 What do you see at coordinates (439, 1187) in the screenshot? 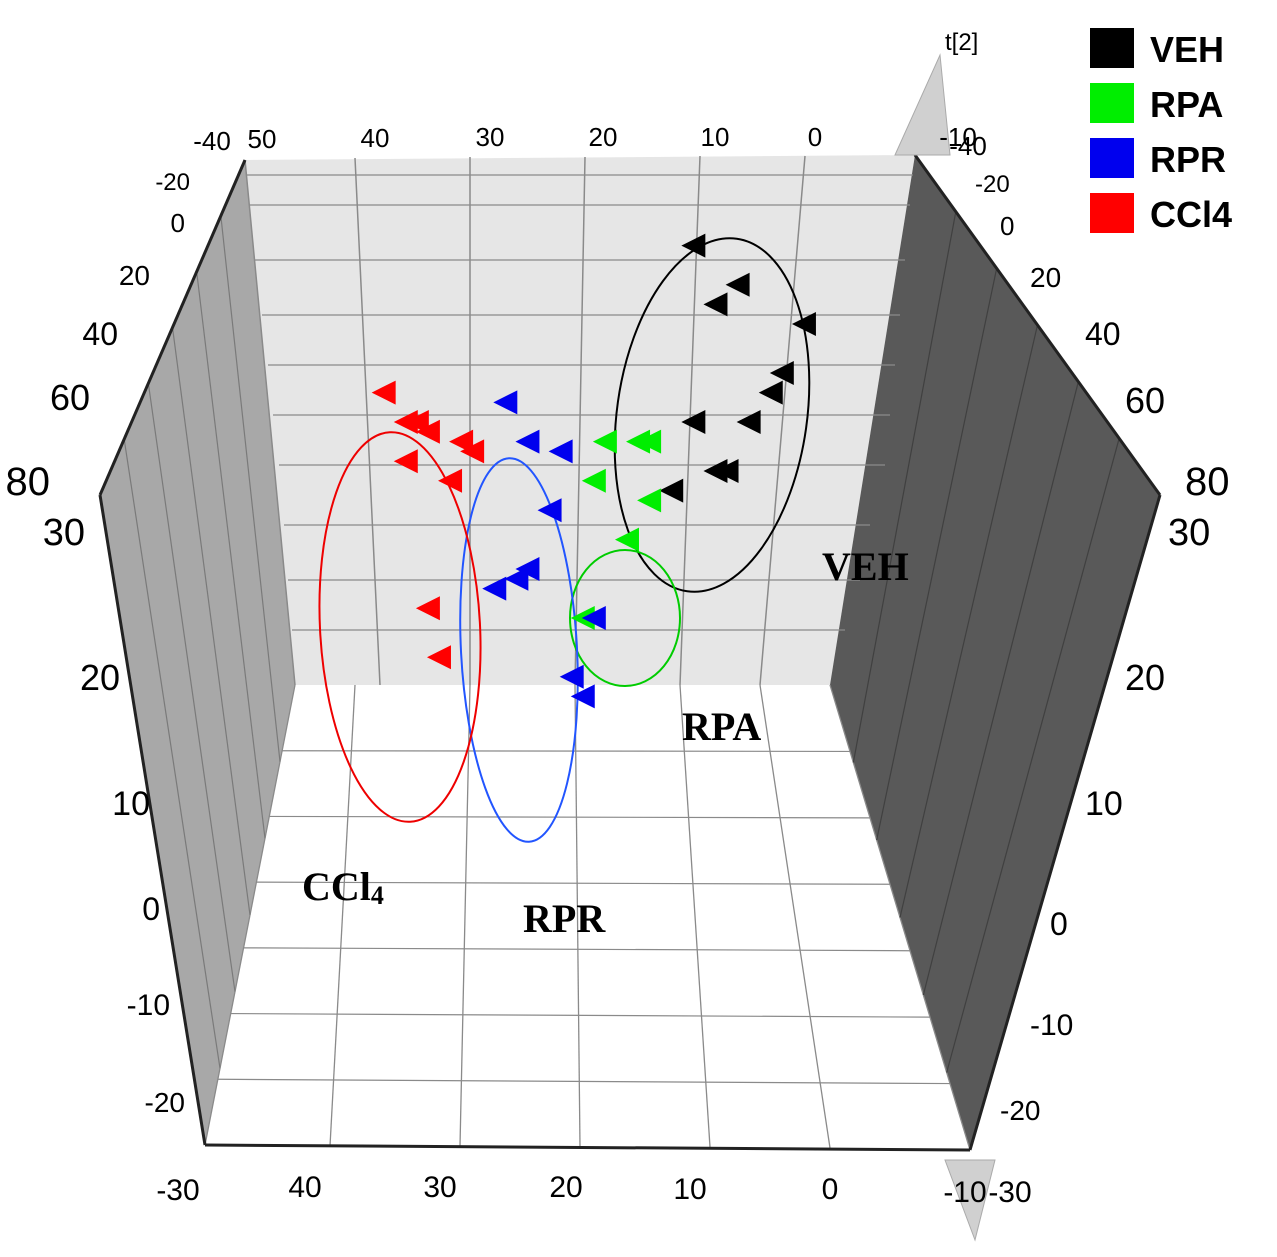
I see `tick-bottom-axis: 30` at bounding box center [439, 1187].